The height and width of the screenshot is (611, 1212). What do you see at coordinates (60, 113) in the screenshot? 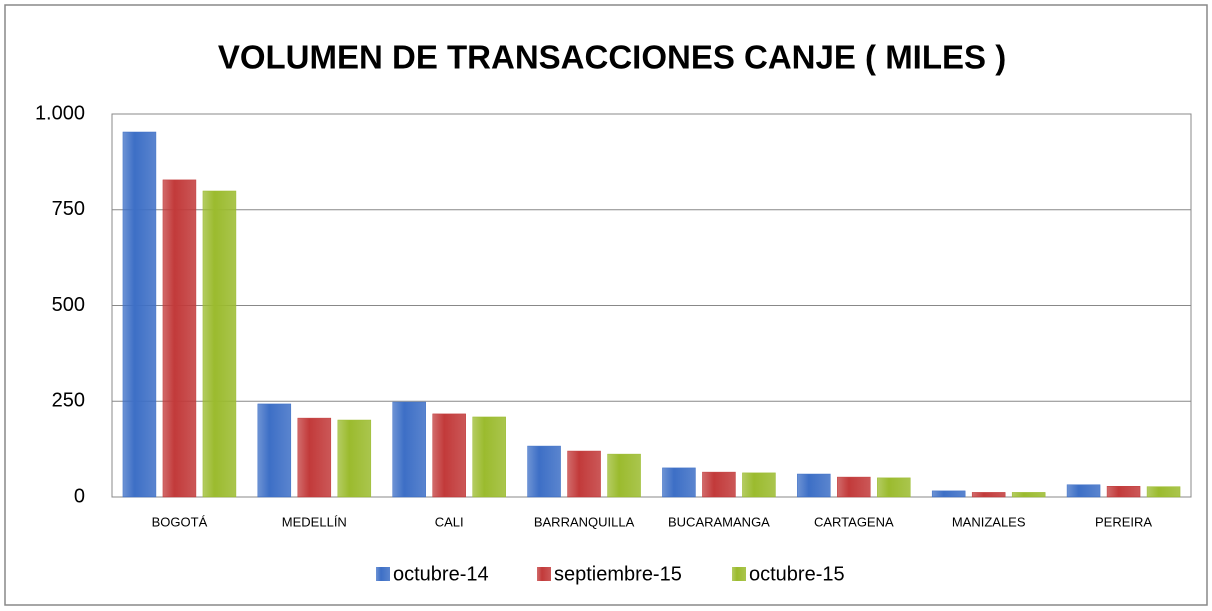
I see `y-tick-label: 1.000` at bounding box center [60, 113].